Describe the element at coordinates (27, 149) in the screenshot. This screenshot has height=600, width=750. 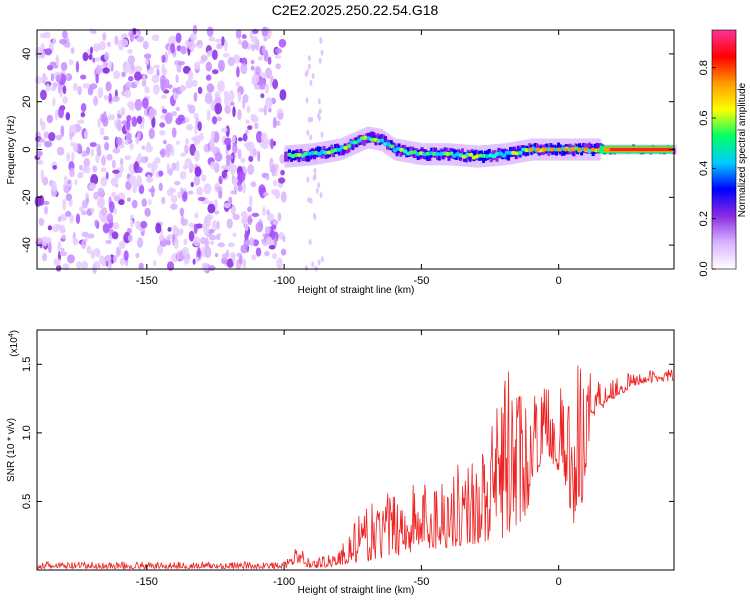
I see `spectrogram-y-tick-label: 0` at that location.